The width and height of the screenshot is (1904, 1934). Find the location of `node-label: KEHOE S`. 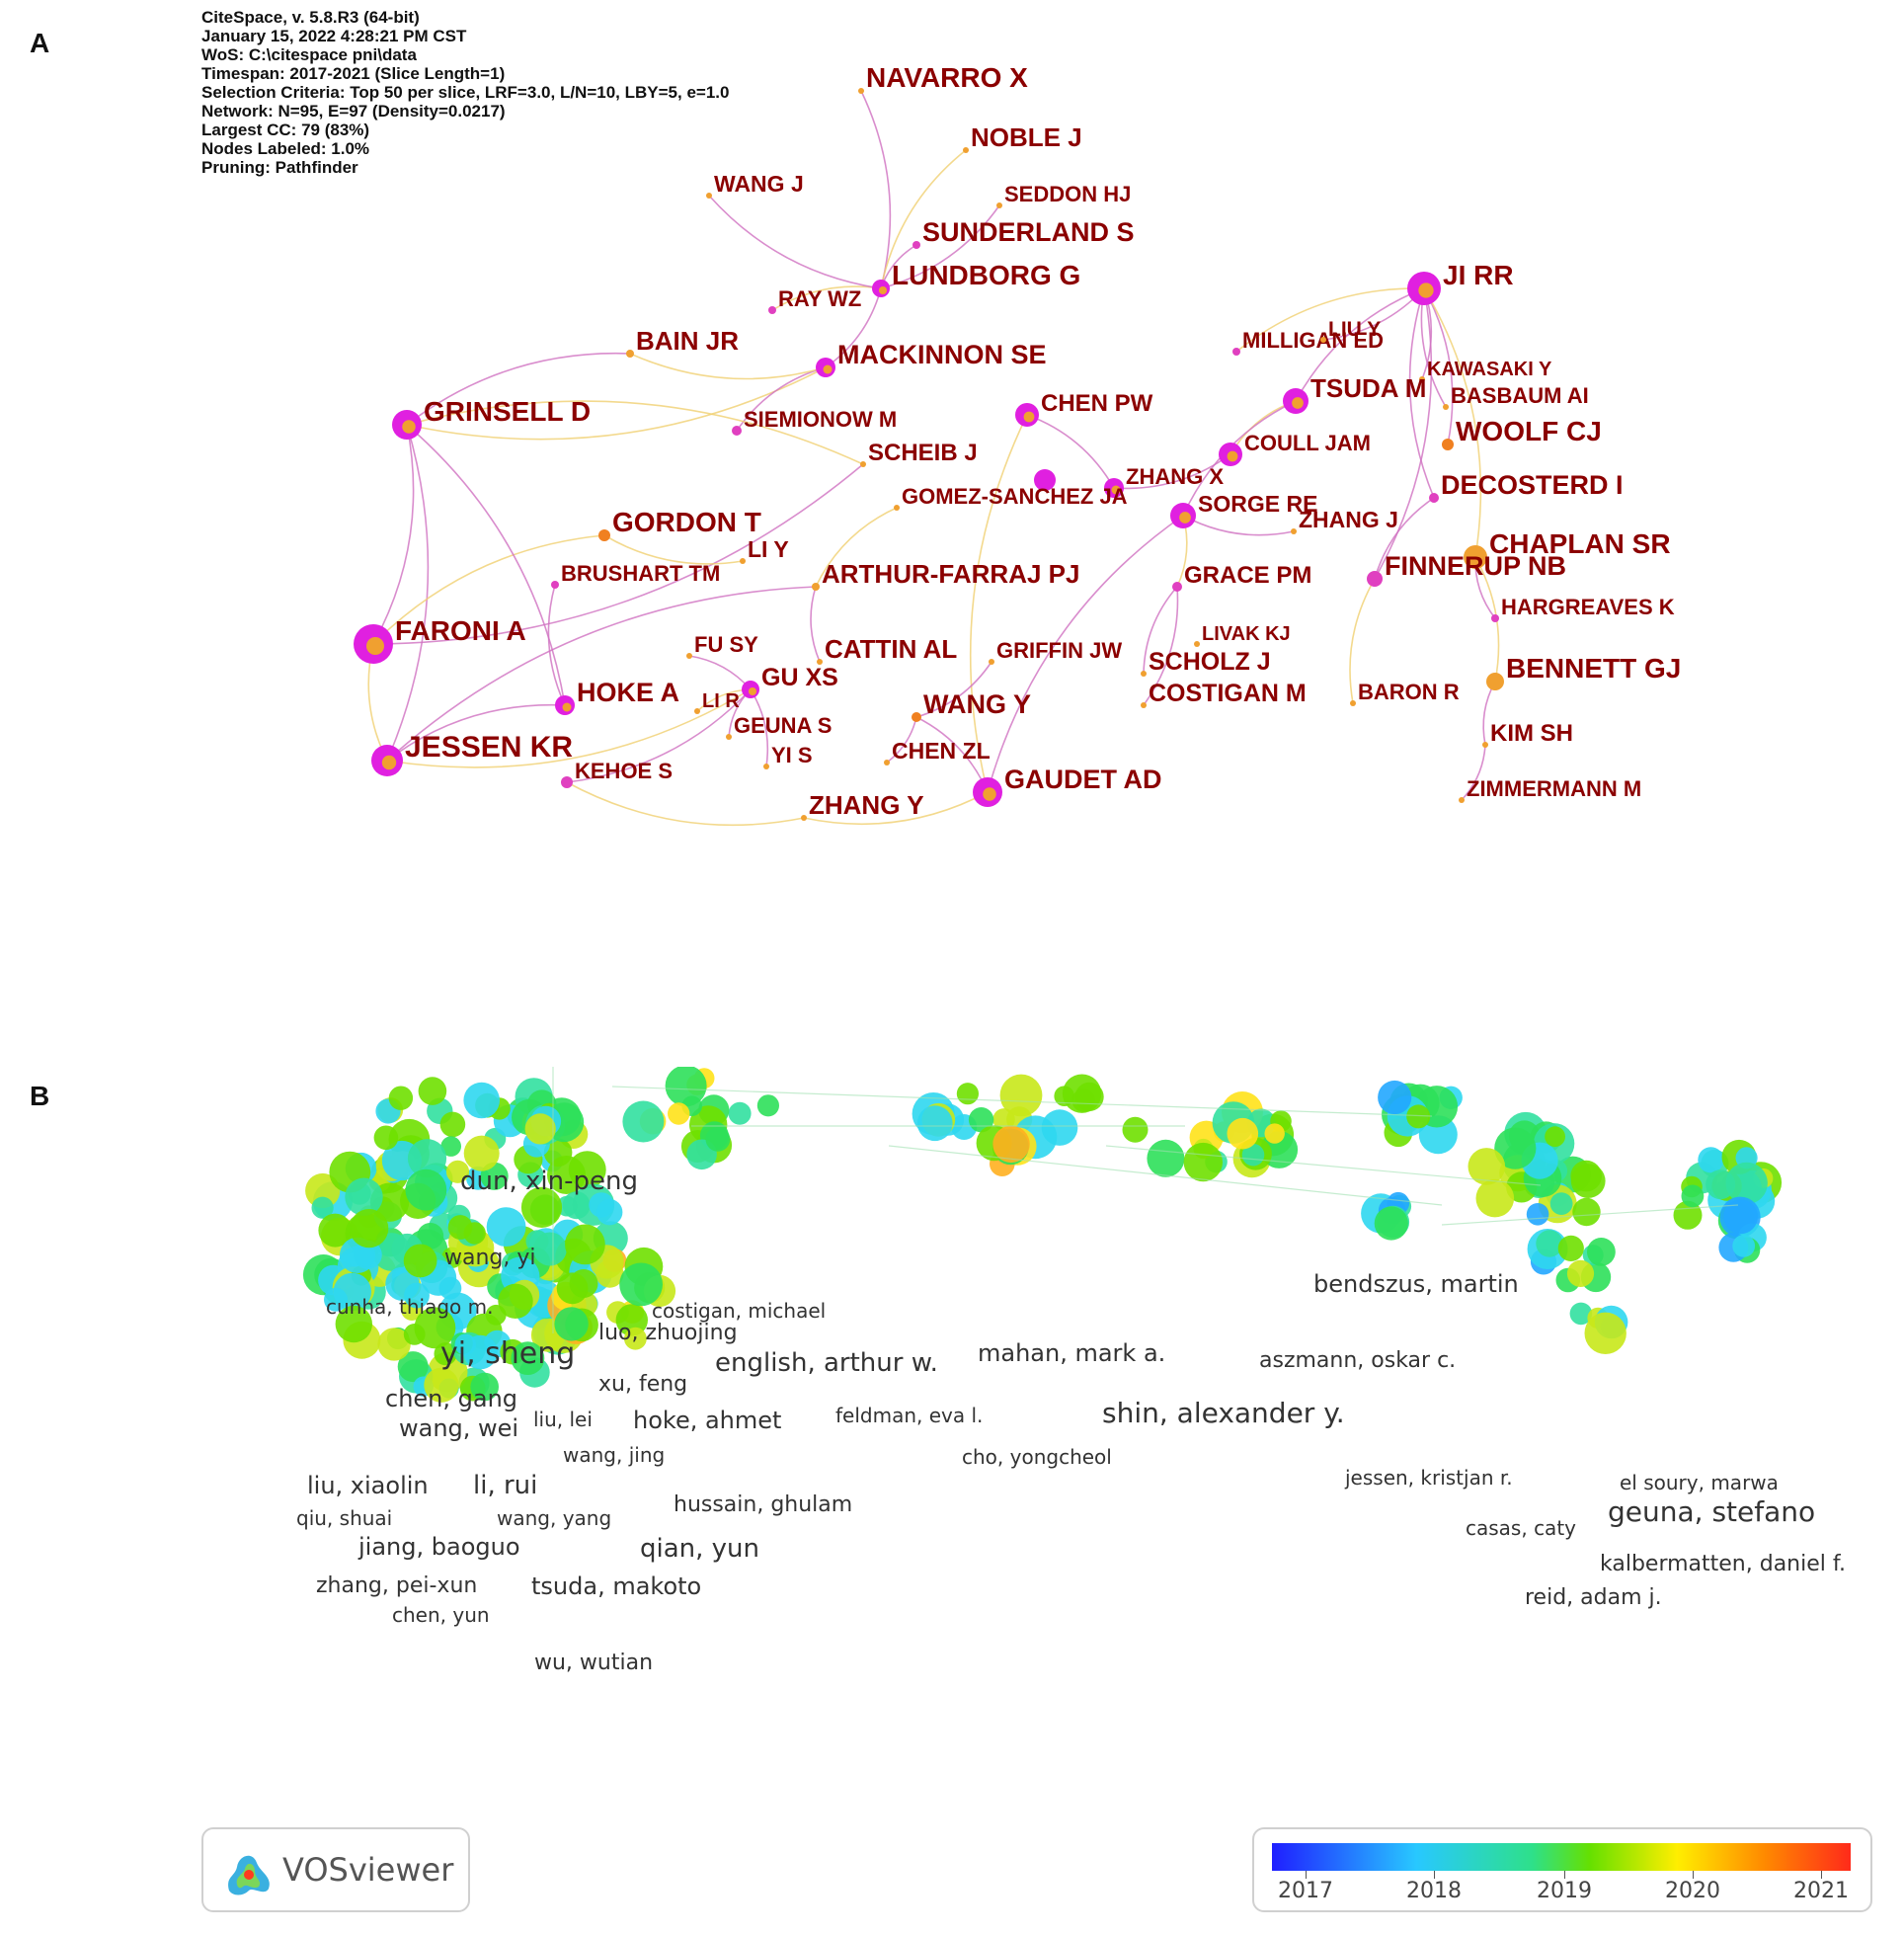

node-label: KEHOE S is located at coordinates (624, 771).